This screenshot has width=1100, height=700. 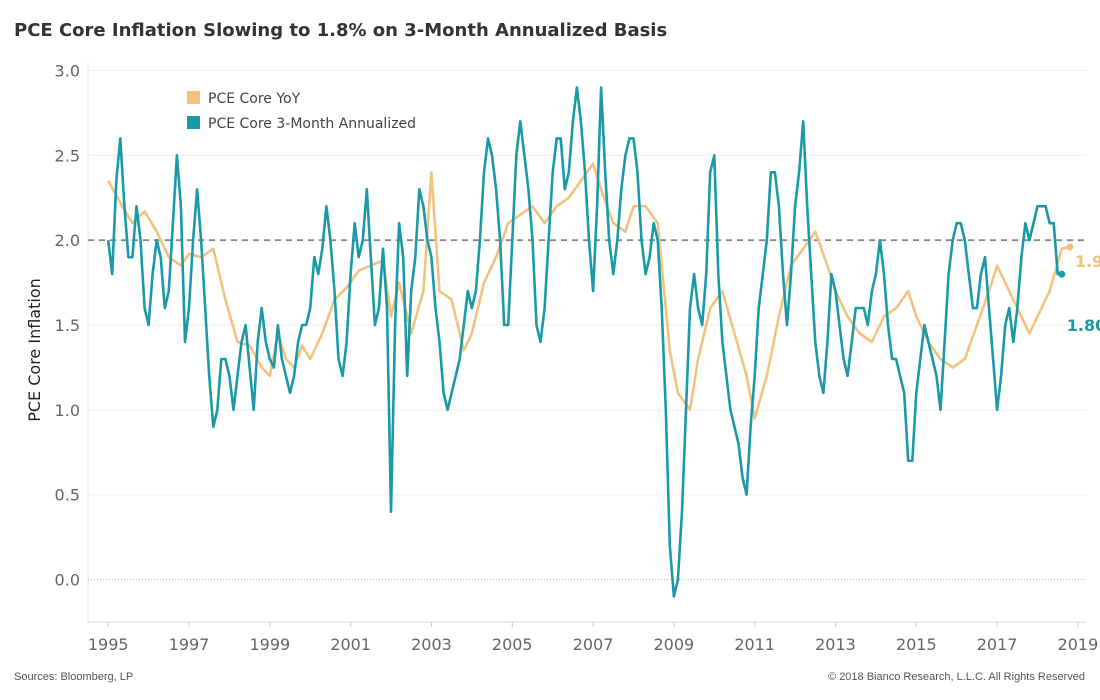 I want to click on x-tick-label: 2003, so click(x=431, y=644).